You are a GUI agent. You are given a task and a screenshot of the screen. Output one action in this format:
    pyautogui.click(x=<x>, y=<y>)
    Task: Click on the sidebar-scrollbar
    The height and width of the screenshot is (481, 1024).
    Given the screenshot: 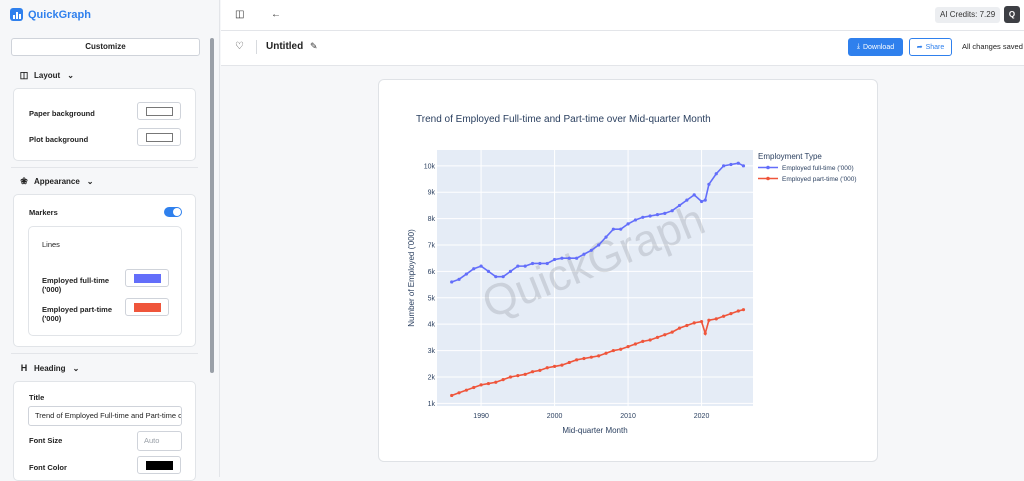 What is the action you would take?
    pyautogui.click(x=212, y=205)
    